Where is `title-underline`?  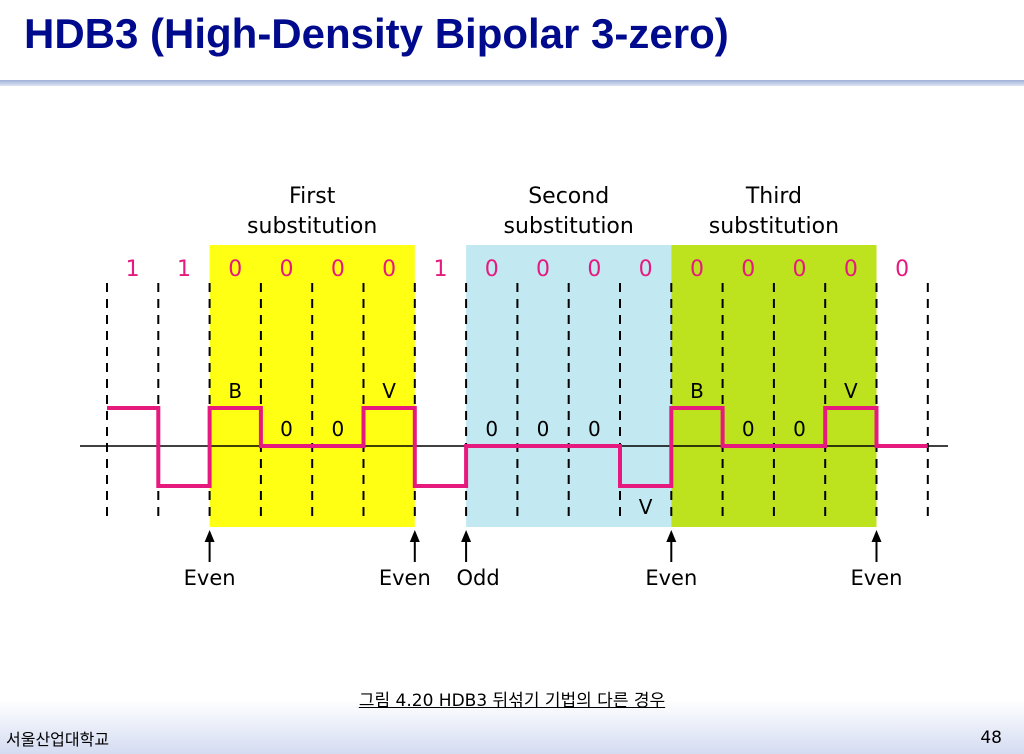 title-underline is located at coordinates (512, 83).